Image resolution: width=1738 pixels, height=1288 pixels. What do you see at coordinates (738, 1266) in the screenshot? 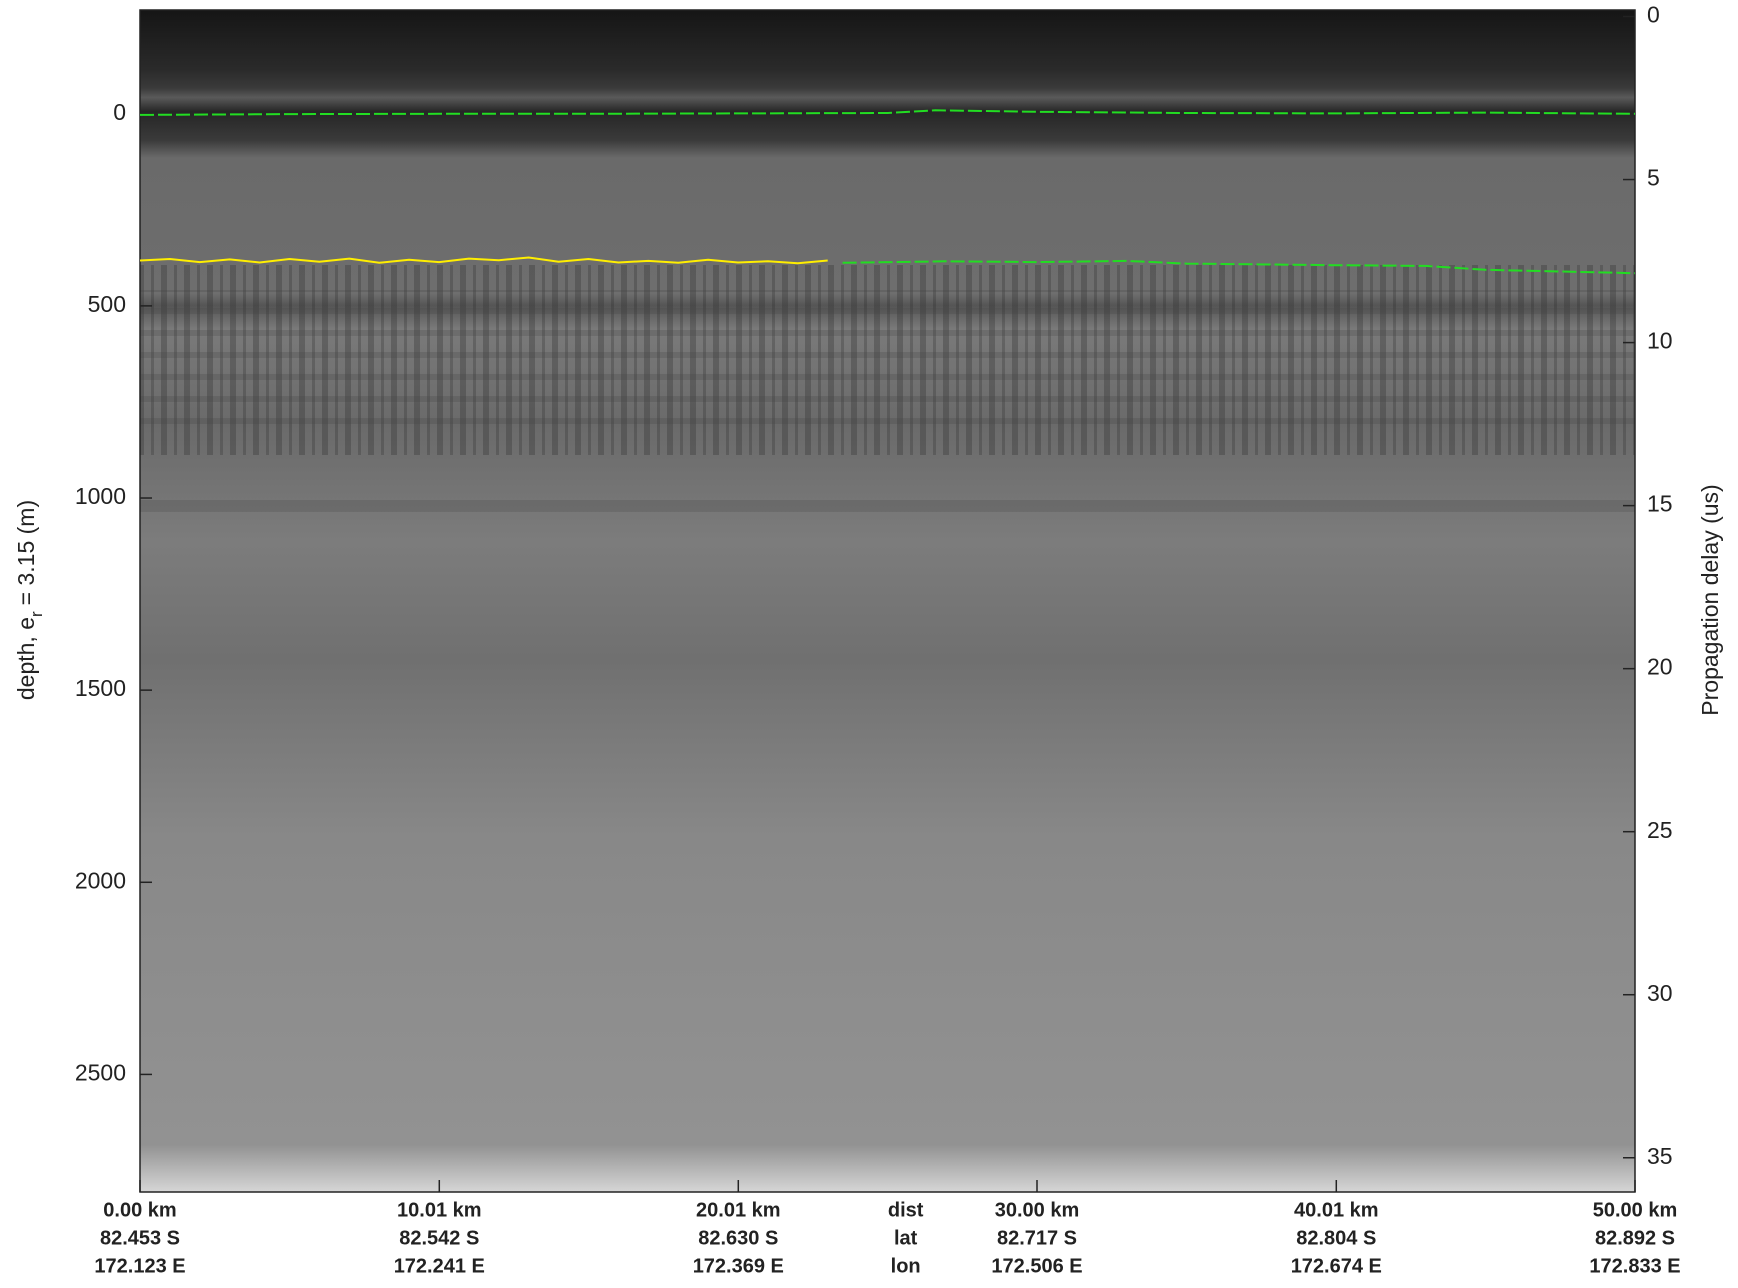
I see `x-tick-lon: 172.369 E` at bounding box center [738, 1266].